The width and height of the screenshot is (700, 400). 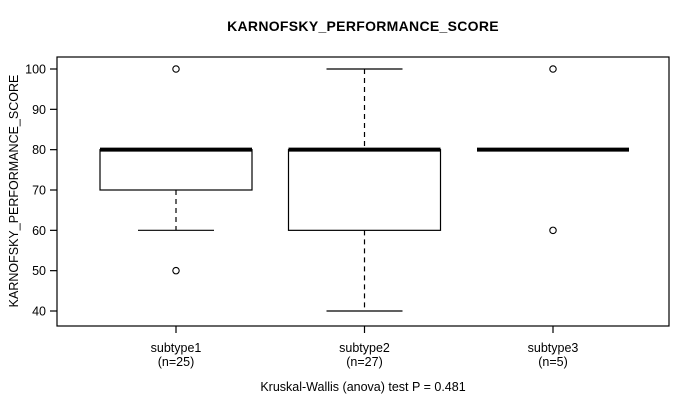 I want to click on box-subtype2, so click(x=364, y=190).